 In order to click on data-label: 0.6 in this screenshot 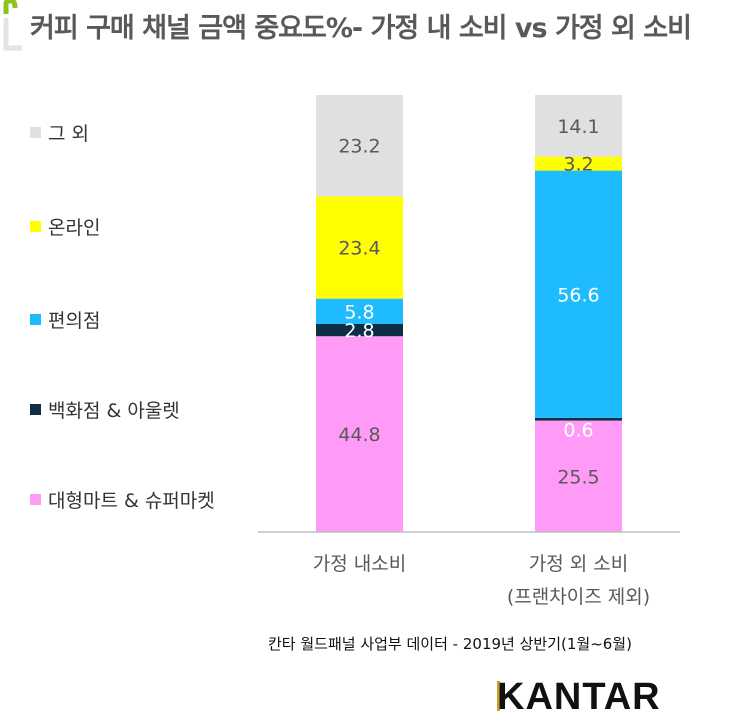, I will do `click(578, 431)`.